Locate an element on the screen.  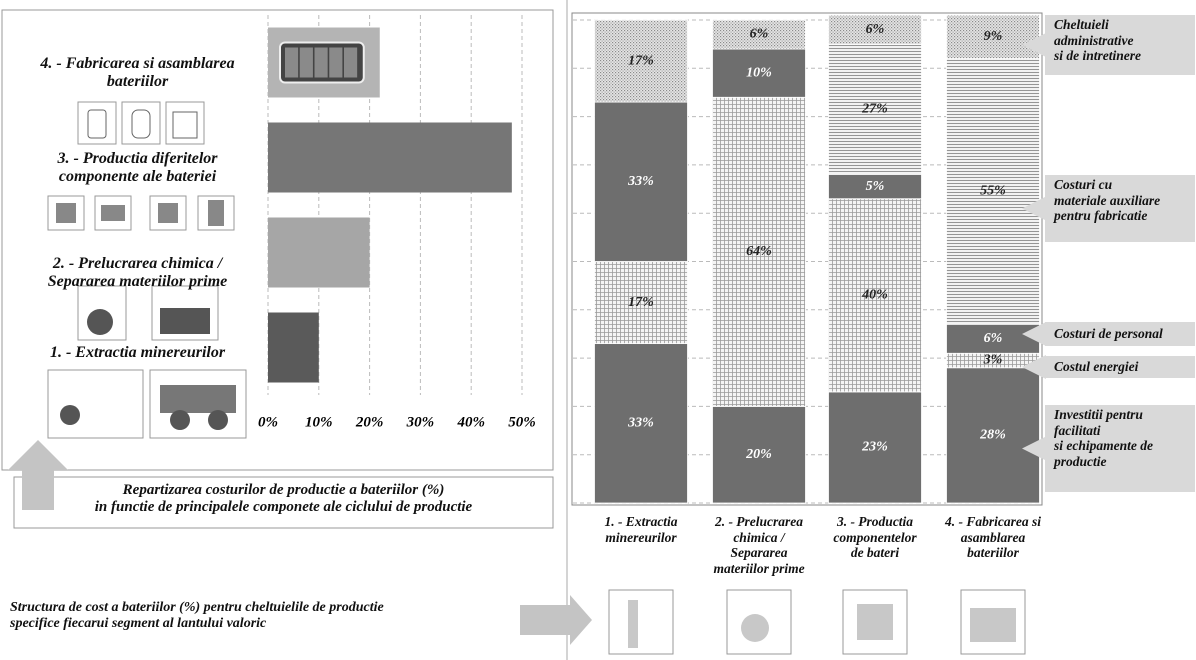
x-tick-label: 40% is located at coordinates (470, 422).